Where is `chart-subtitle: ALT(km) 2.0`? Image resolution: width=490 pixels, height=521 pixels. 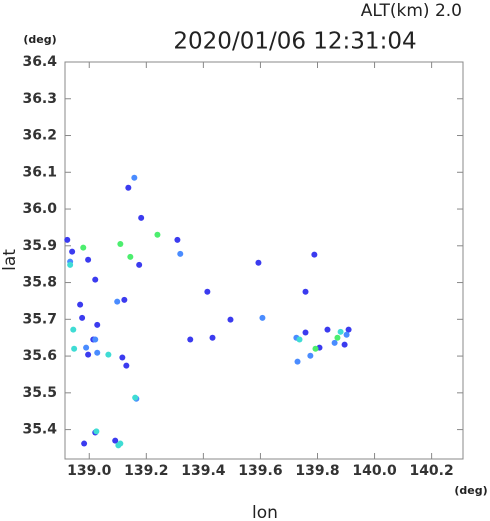 chart-subtitle: ALT(km) 2.0 is located at coordinates (411, 11).